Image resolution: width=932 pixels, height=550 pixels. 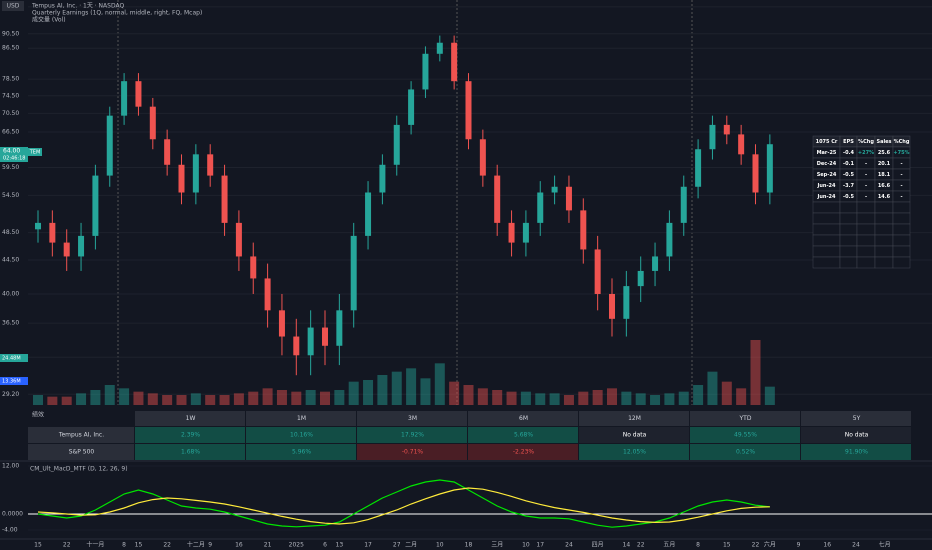 What do you see at coordinates (827, 164) in the screenshot?
I see `cell-text: Dec-24` at bounding box center [827, 164].